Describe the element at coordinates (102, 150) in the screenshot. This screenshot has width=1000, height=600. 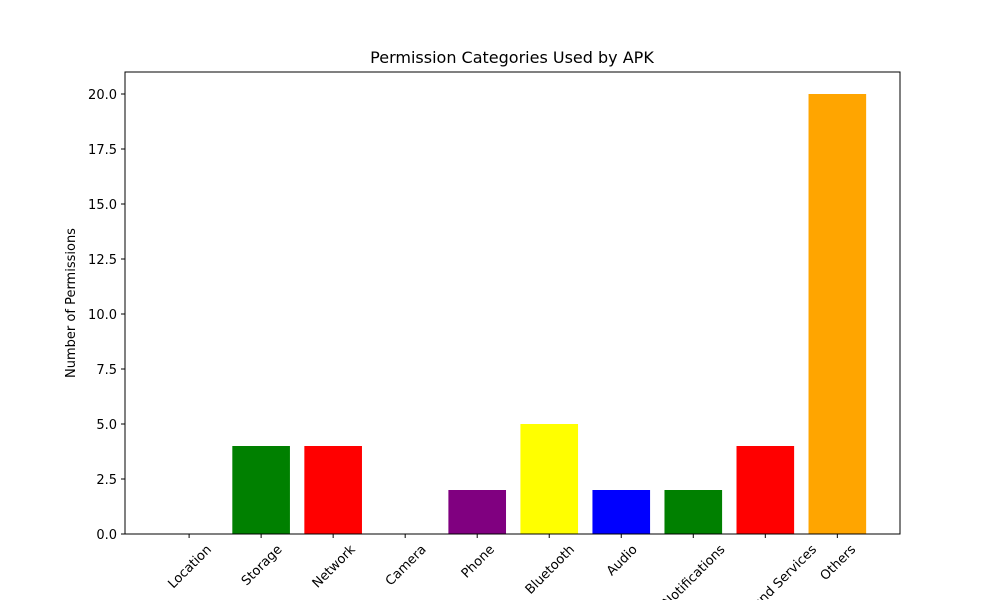
I see `y-tick-label: 17.5` at that location.